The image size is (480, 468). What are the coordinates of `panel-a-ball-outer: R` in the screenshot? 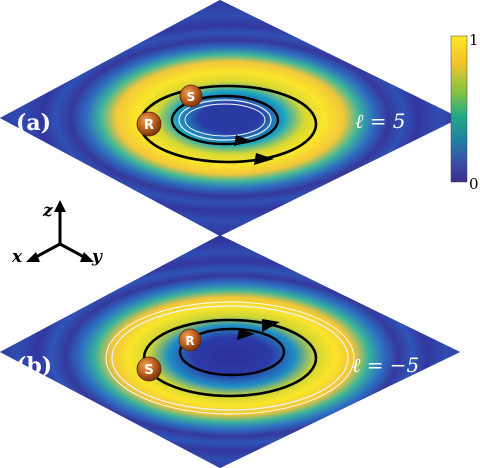 It's located at (149, 124).